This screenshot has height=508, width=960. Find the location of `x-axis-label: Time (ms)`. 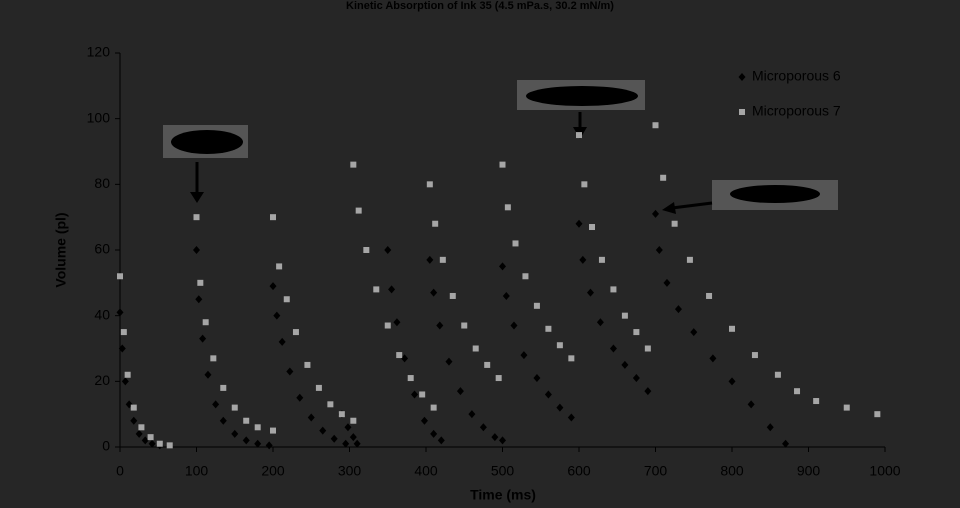

x-axis-label: Time (ms) is located at coordinates (503, 495).